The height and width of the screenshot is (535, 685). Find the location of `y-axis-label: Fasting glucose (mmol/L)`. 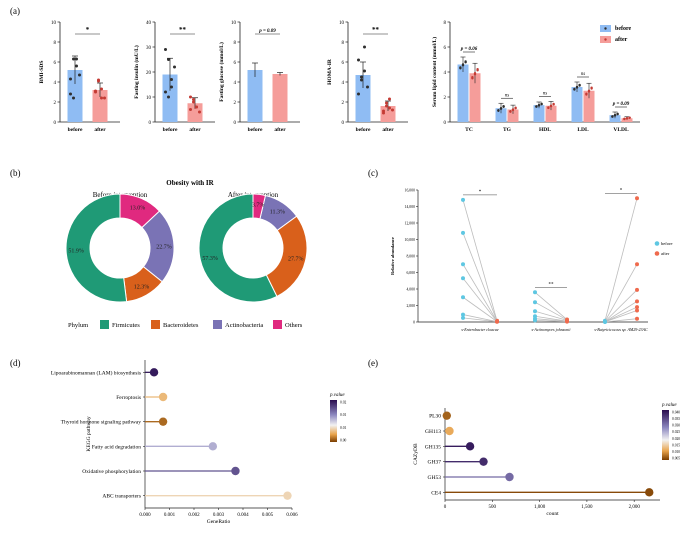

y-axis-label: Fasting glucose (mmol/L) is located at coordinates (221, 72).